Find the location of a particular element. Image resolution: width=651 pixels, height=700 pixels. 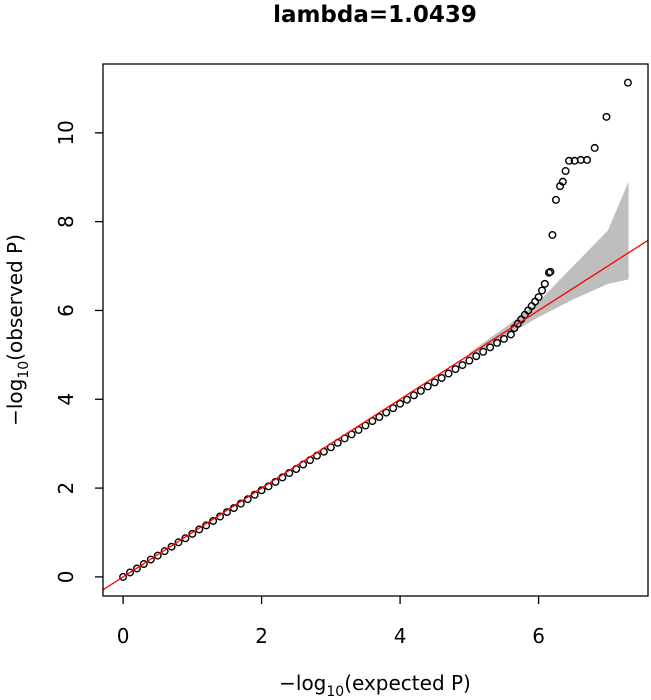

x-label-part: 10 is located at coordinates (335, 690).